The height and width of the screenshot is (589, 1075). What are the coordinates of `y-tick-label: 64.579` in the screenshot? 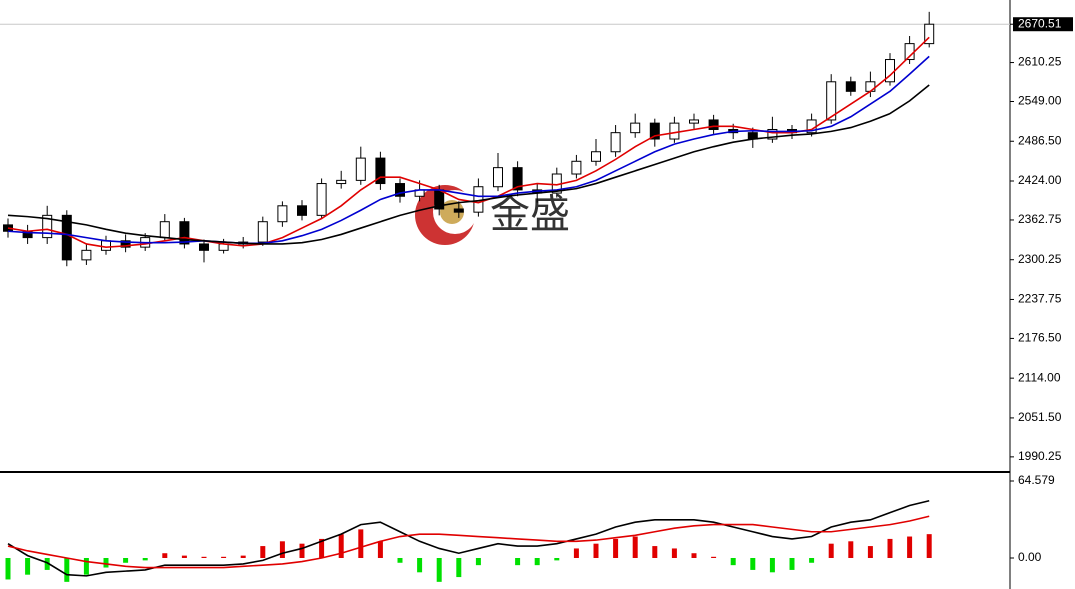 It's located at (1036, 480).